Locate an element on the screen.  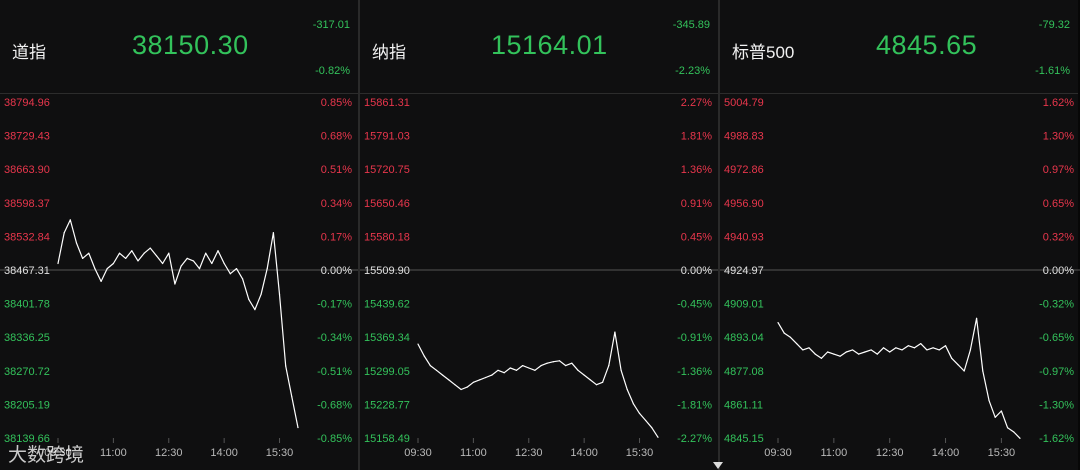
price-tick-label: 4956.90 is located at coordinates (744, 204).